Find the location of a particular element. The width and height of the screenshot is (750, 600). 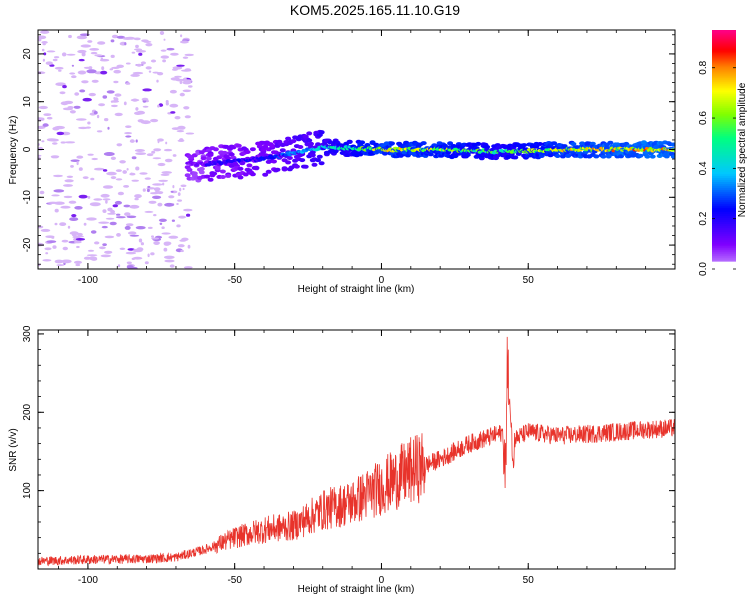

y-tick-label: 20 is located at coordinates (27, 54).